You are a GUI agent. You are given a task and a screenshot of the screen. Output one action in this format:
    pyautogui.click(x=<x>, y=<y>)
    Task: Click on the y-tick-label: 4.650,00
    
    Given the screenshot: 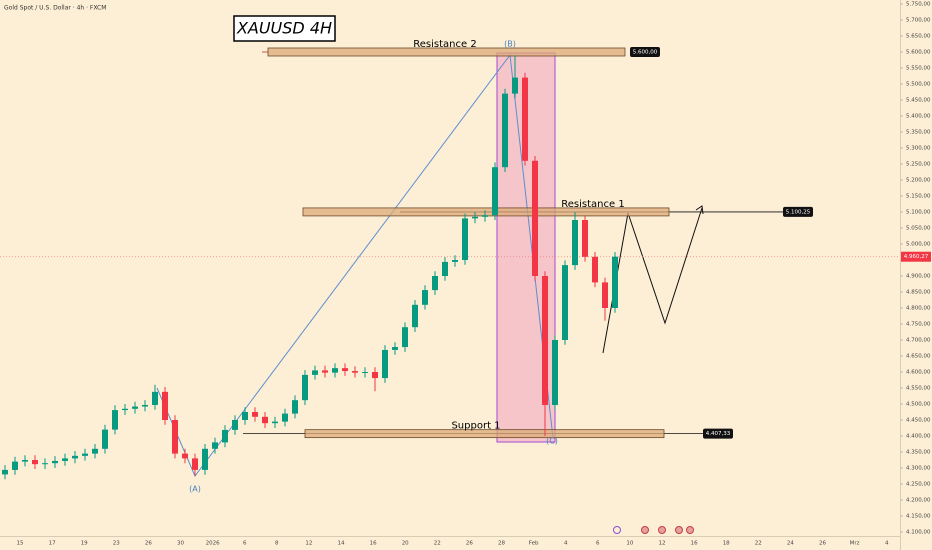 What is the action you would take?
    pyautogui.click(x=918, y=357)
    